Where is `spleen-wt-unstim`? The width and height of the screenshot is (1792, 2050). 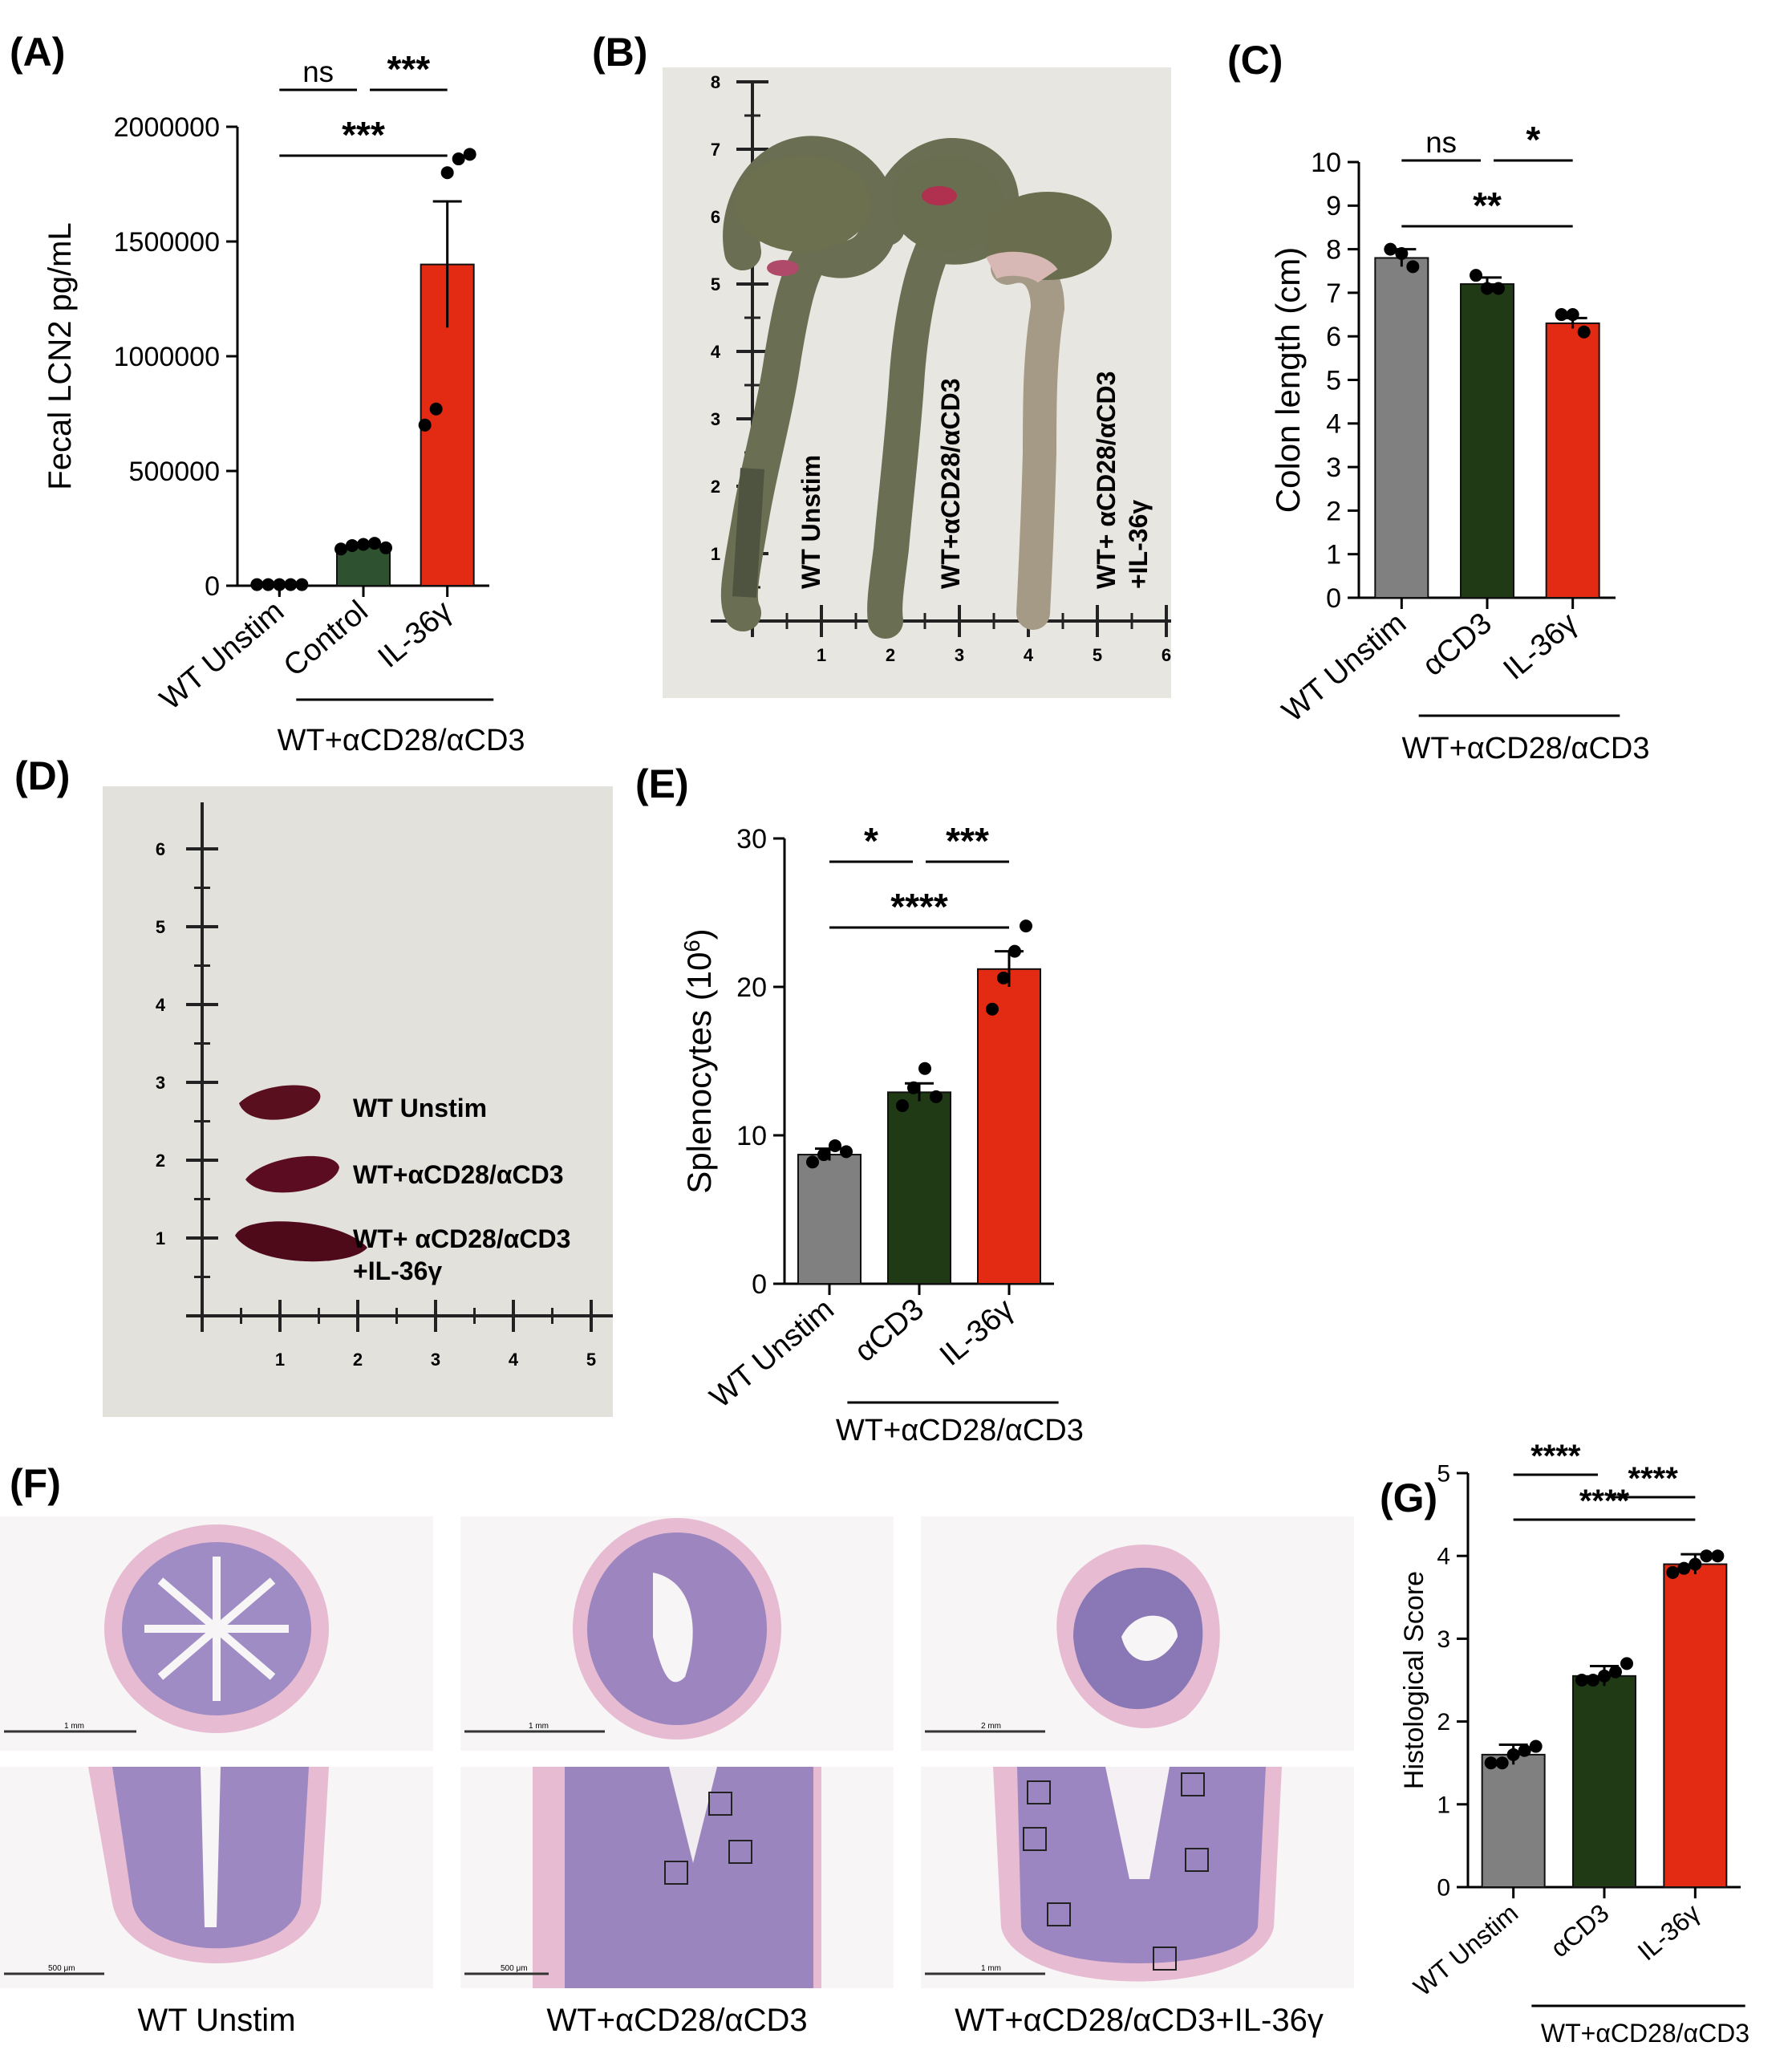
spleen-wt-unstim is located at coordinates (280, 1102).